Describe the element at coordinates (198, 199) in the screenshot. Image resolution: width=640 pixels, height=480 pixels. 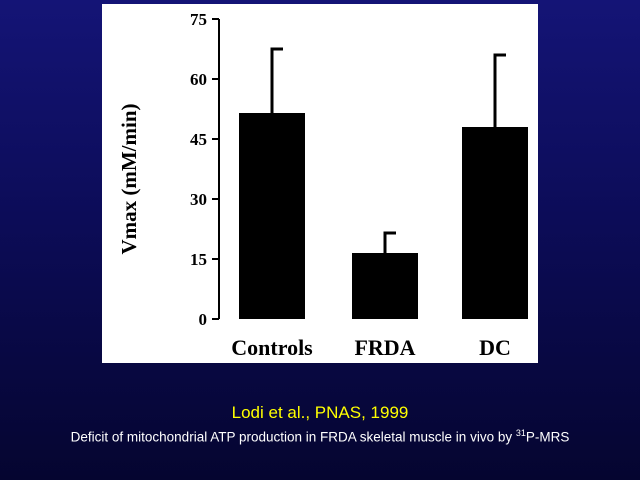
I see `y-tick-label: 30` at that location.